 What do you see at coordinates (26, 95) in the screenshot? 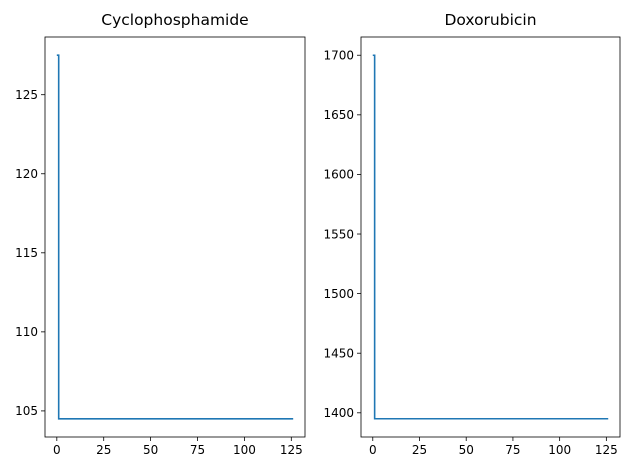
I see `y-tick-label: 125` at bounding box center [26, 95].